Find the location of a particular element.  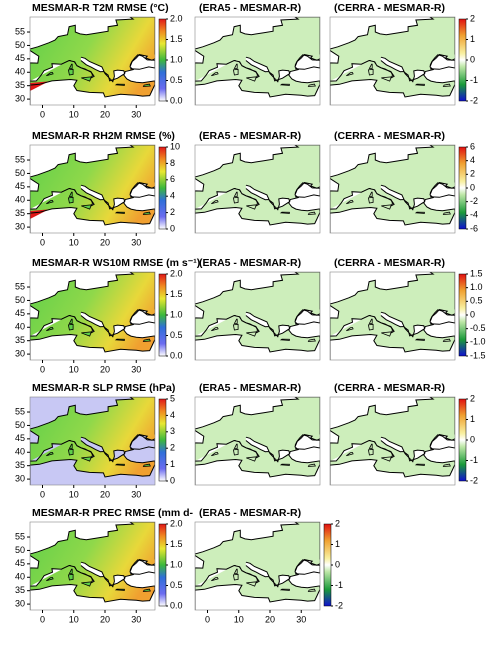

x-tick-label: 0 is located at coordinates (42, 242).